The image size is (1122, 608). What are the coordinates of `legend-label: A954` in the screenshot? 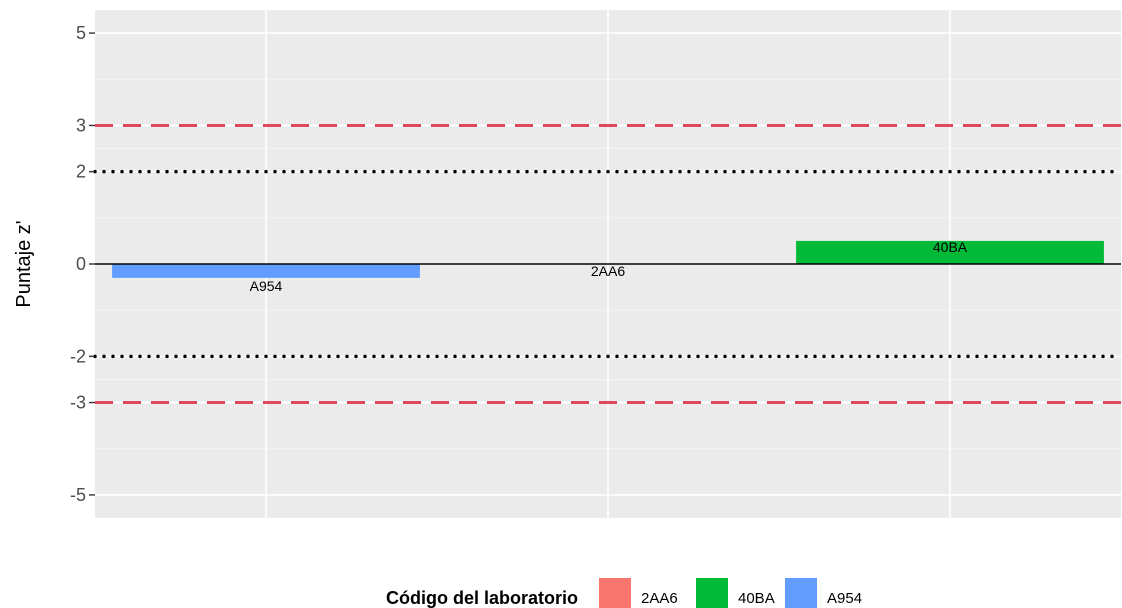 It's located at (844, 598).